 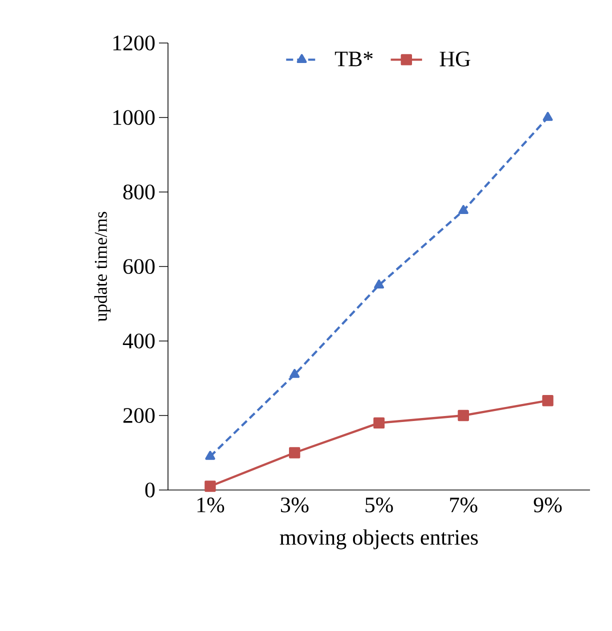 What do you see at coordinates (139, 266) in the screenshot?
I see `y-tick-label: 600` at bounding box center [139, 266].